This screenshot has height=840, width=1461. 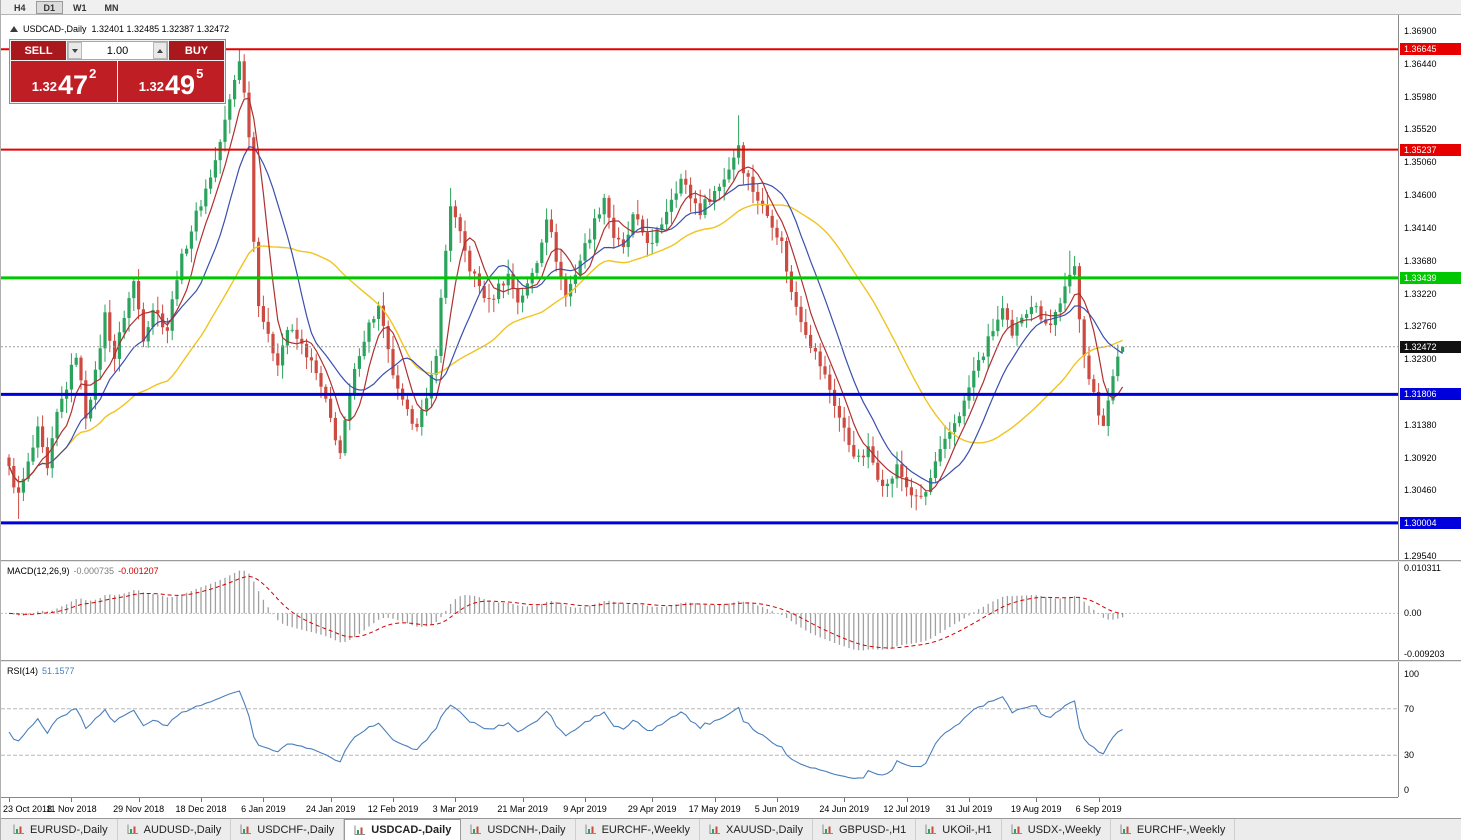 What do you see at coordinates (80, 7) in the screenshot?
I see `timeframe-button-W1: W1` at bounding box center [80, 7].